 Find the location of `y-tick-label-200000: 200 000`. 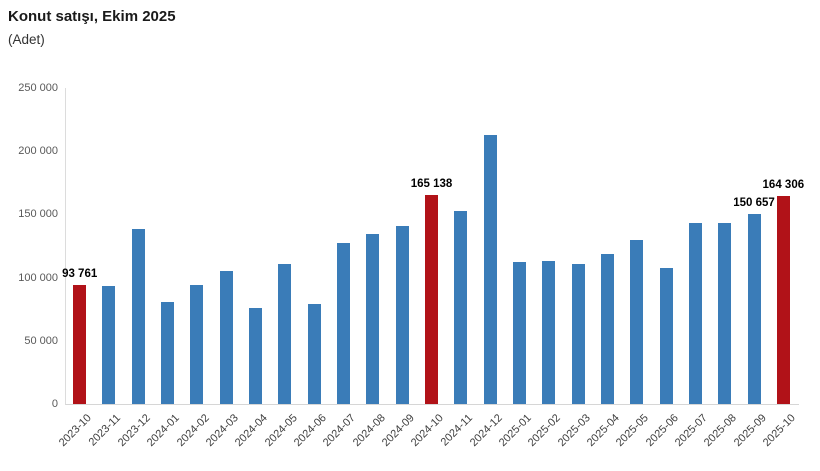

y-tick-label-200000: 200 000 is located at coordinates (38, 151).